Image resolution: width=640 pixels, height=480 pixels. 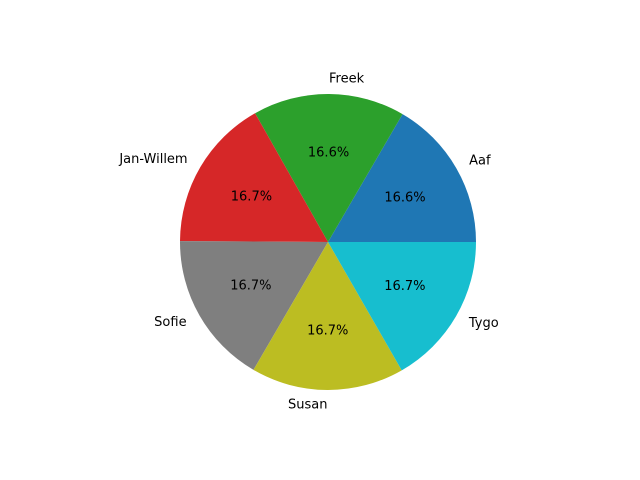 I want to click on percent-label-tygo: 16.7%, so click(x=404, y=286).